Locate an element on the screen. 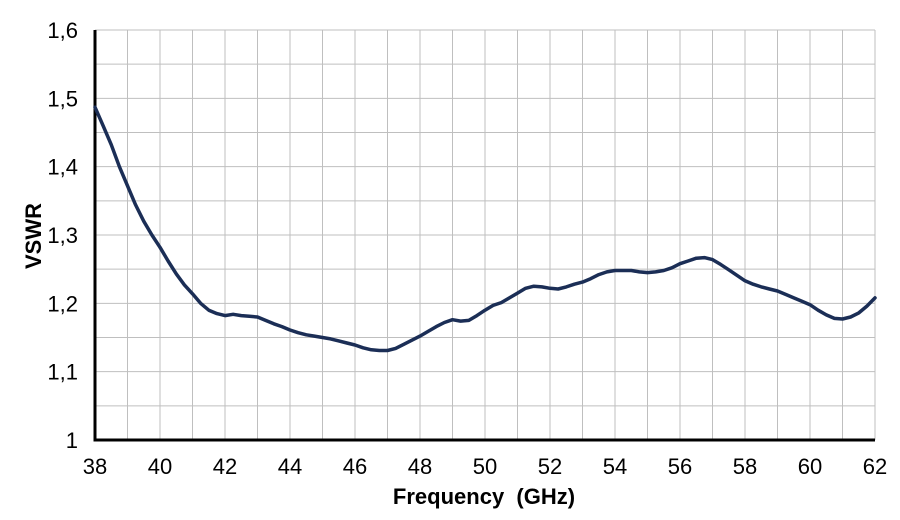 The width and height of the screenshot is (900, 520). x-tick-label: 52 is located at coordinates (550, 466).